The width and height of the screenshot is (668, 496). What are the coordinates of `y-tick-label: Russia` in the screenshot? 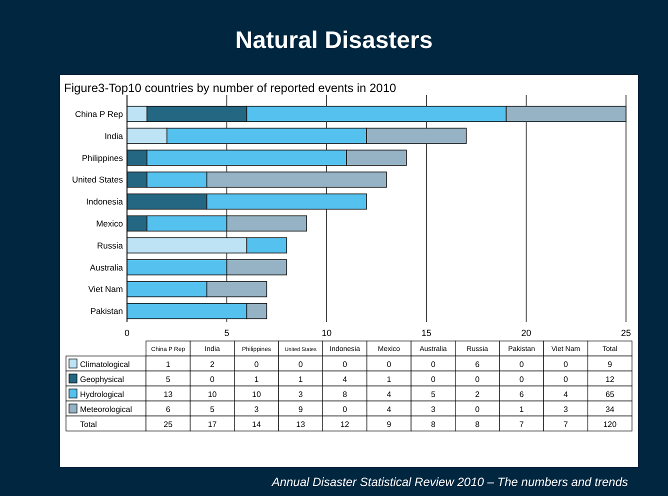 It's located at (110, 245).